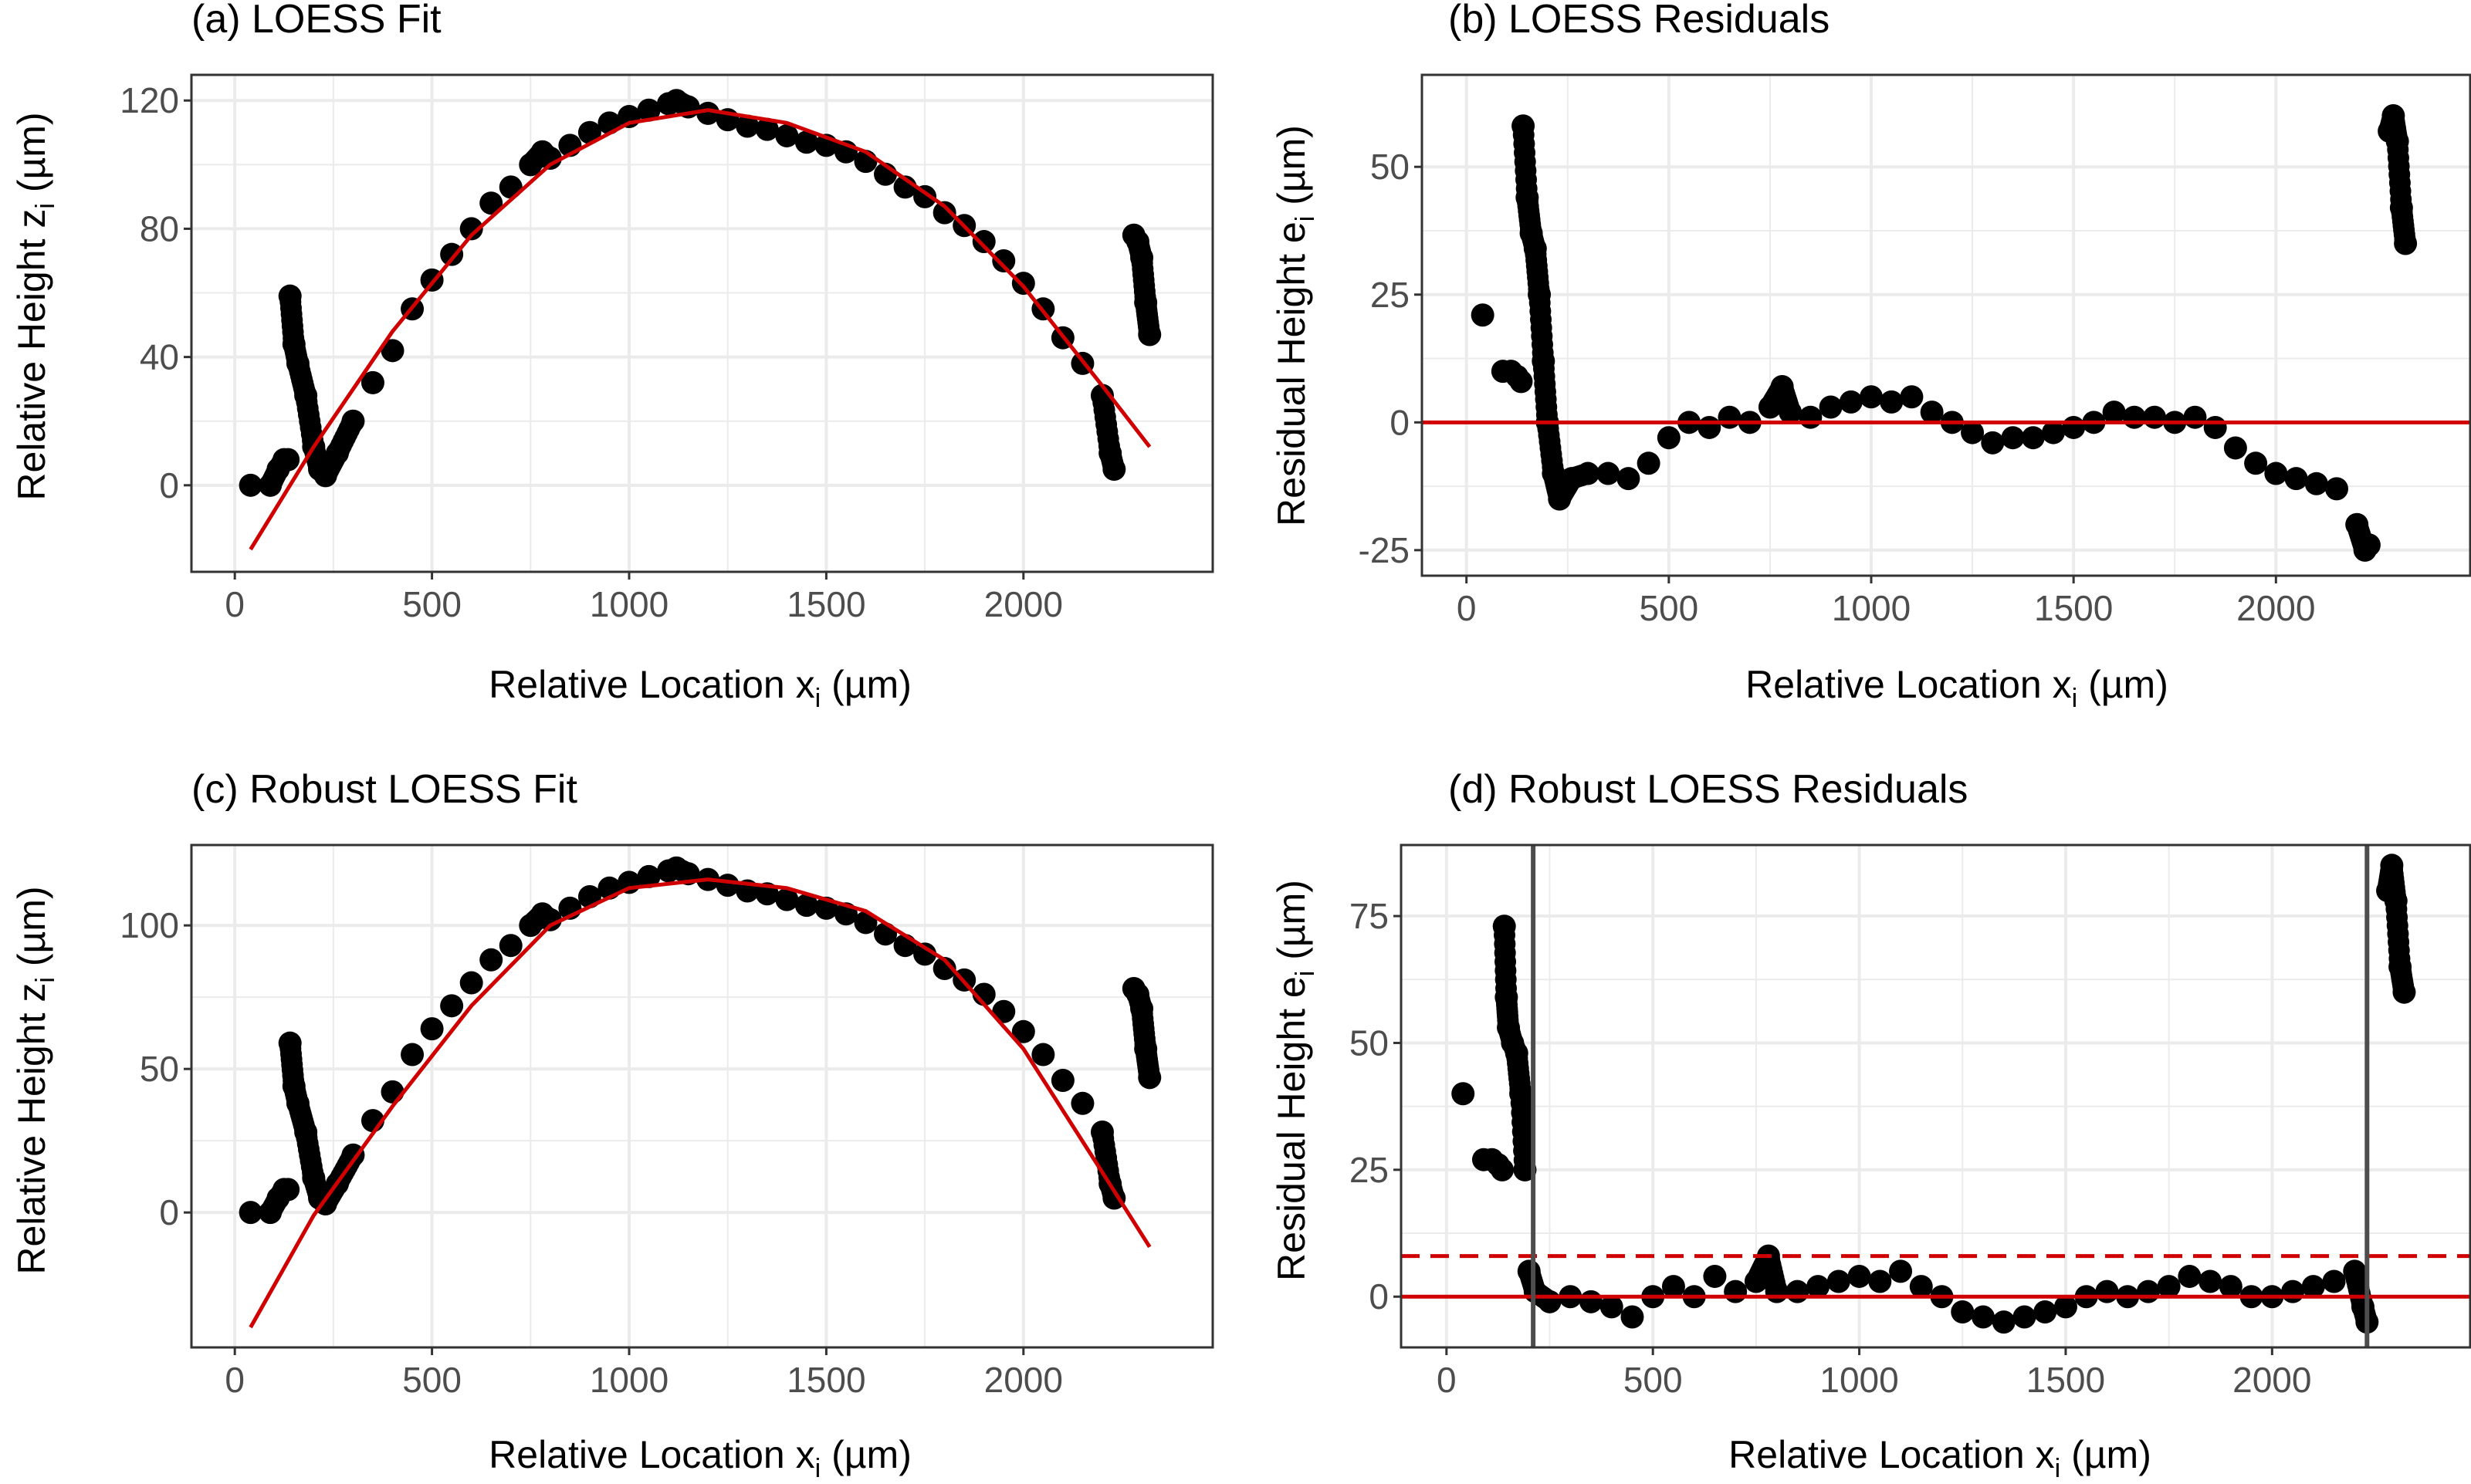  I want to click on panel-c-ylabel: Relative Height zi (µm), so click(35, 1080).